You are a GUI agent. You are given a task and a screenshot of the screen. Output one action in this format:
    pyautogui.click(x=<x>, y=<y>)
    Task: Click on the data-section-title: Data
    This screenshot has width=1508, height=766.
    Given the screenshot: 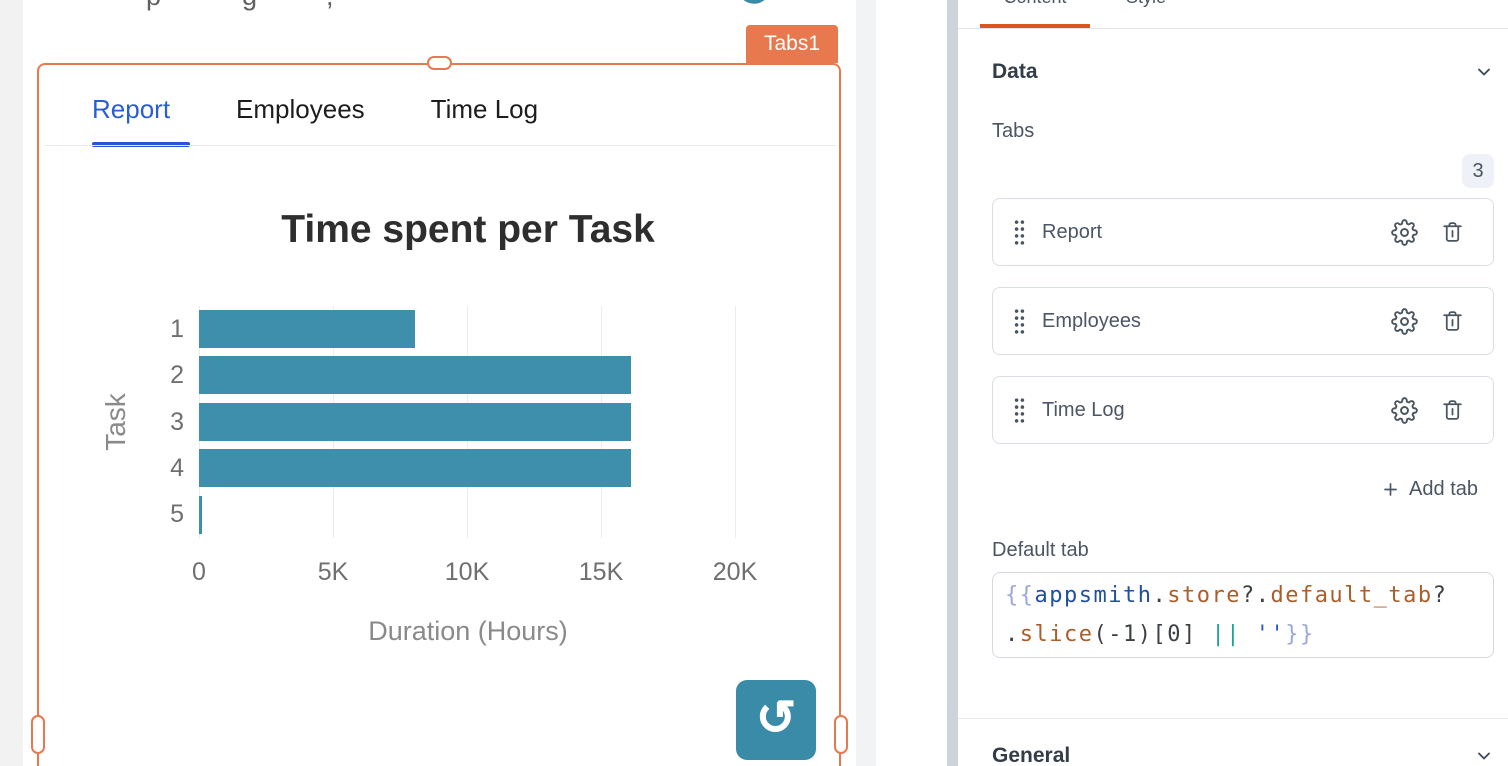 What is the action you would take?
    pyautogui.click(x=1015, y=71)
    